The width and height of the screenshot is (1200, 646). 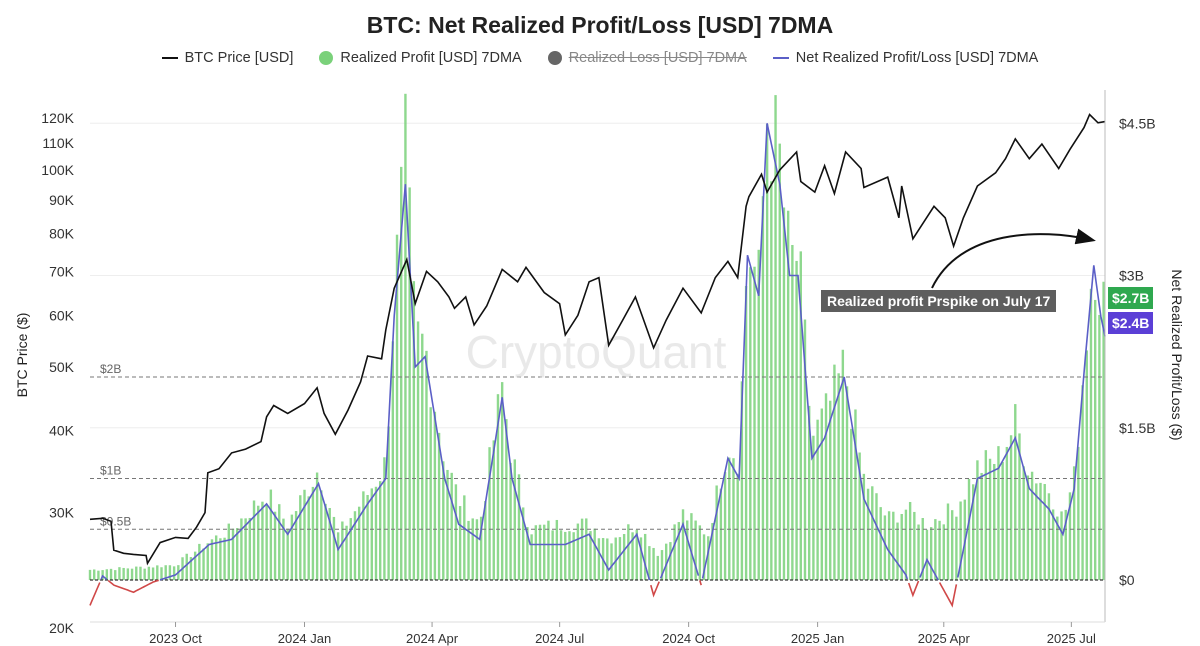 I want to click on legend-dot-marker-icon, so click(x=326, y=58).